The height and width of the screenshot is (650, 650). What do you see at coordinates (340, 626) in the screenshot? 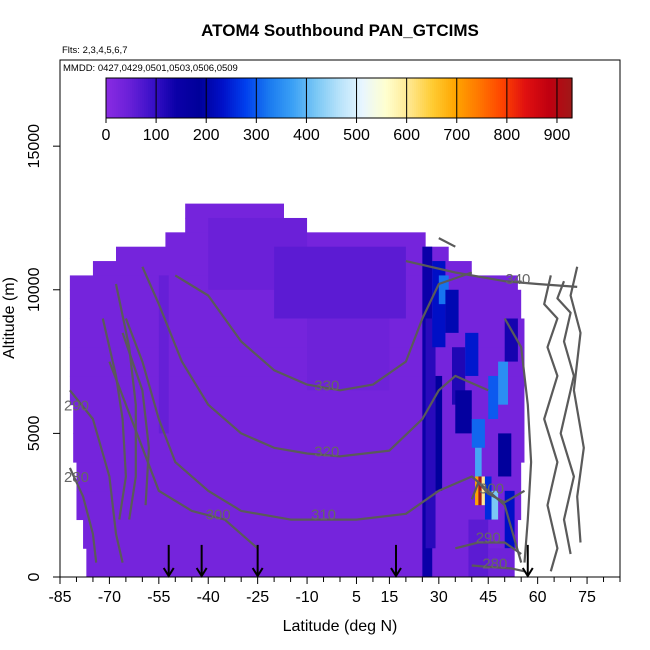
I see `x-axis-label: Latitude (deg N)` at bounding box center [340, 626].